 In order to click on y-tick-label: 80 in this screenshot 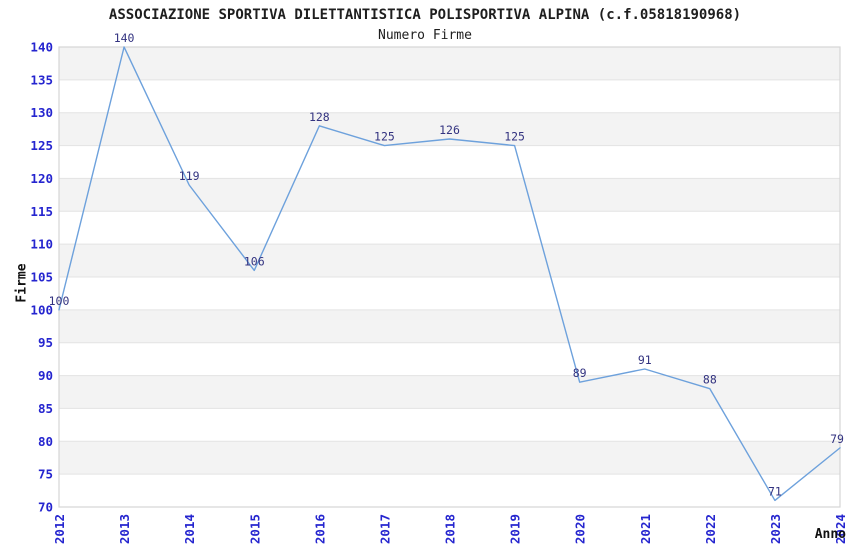, I will do `click(45, 441)`.